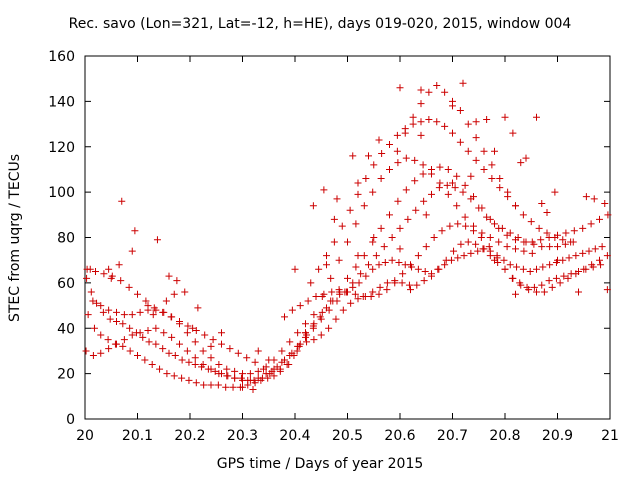  What do you see at coordinates (66, 329) in the screenshot?
I see `y-tick-label: 40` at bounding box center [66, 329].